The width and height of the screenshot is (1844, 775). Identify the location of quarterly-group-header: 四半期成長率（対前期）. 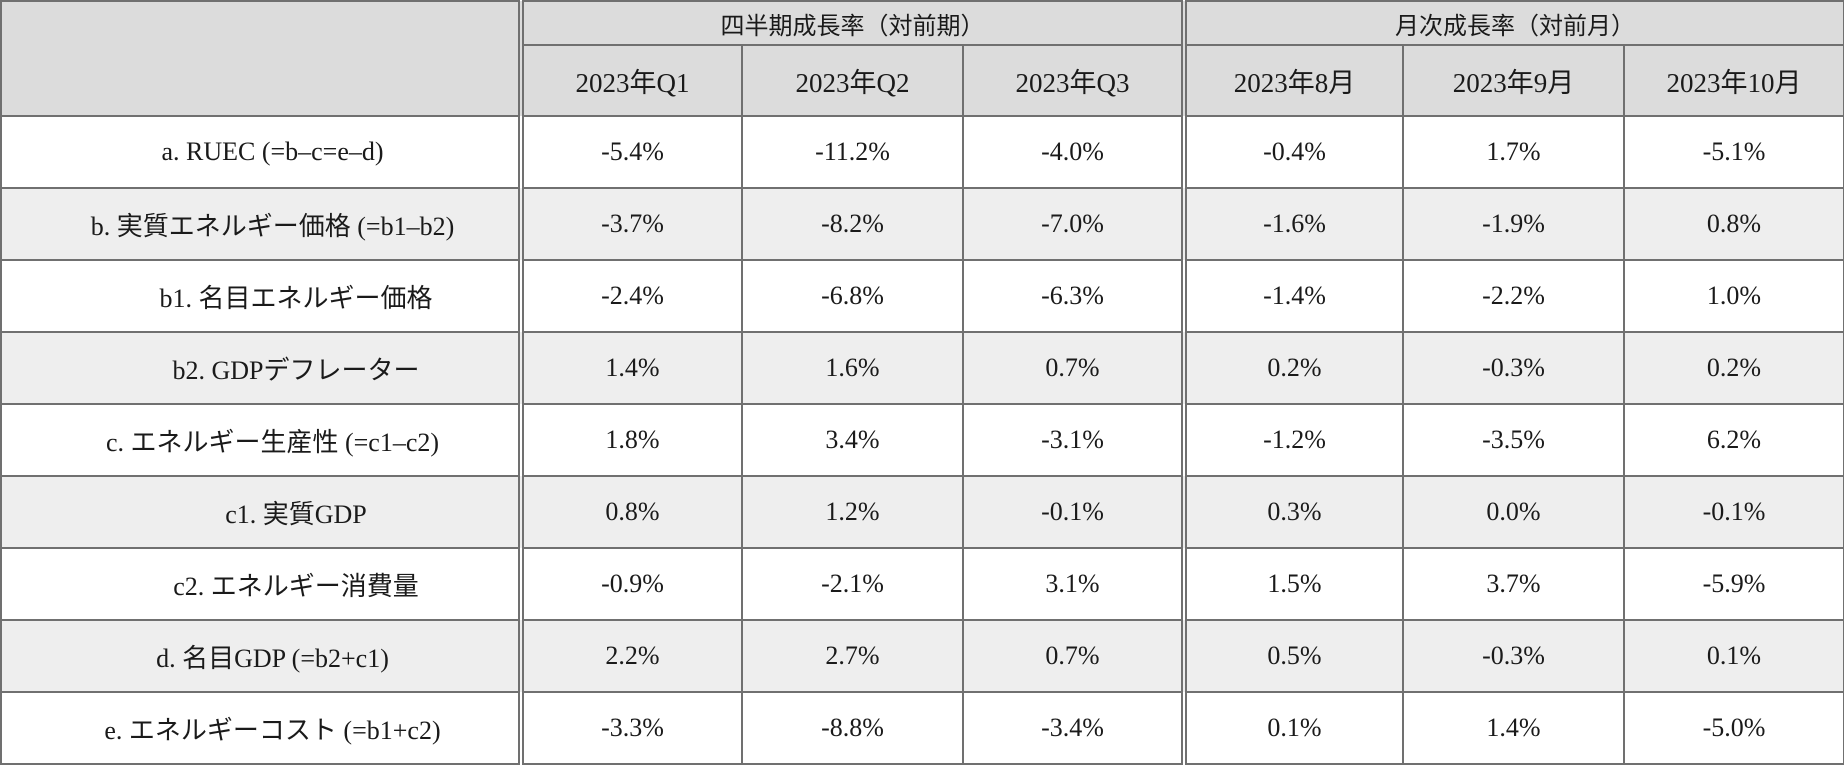
(853, 23).